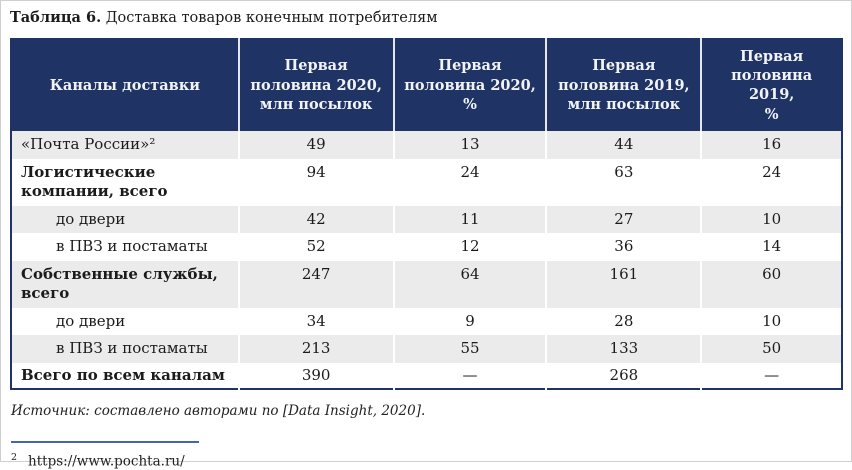 The width and height of the screenshot is (852, 470). I want to click on cell-value: 36, so click(623, 247).